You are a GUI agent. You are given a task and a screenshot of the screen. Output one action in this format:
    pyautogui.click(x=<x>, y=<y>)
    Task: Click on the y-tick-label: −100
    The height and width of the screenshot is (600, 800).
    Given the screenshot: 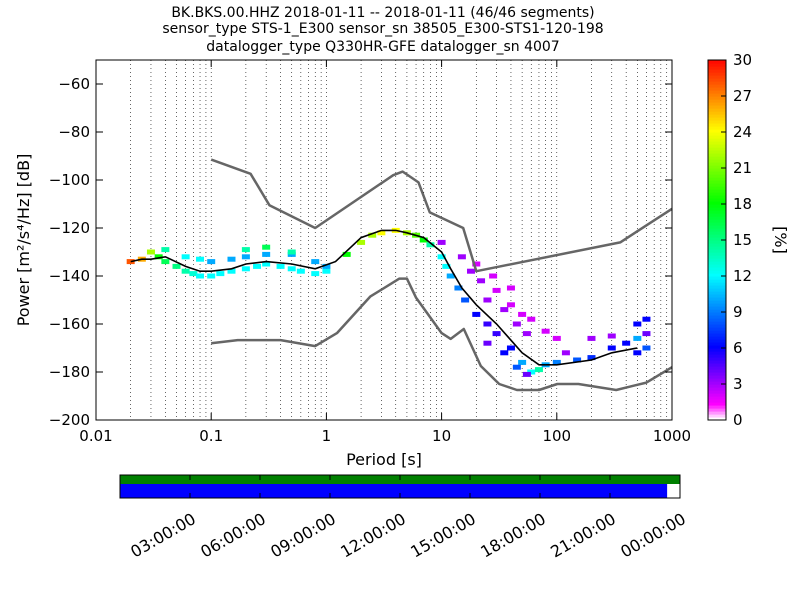 What is the action you would take?
    pyautogui.click(x=69, y=180)
    